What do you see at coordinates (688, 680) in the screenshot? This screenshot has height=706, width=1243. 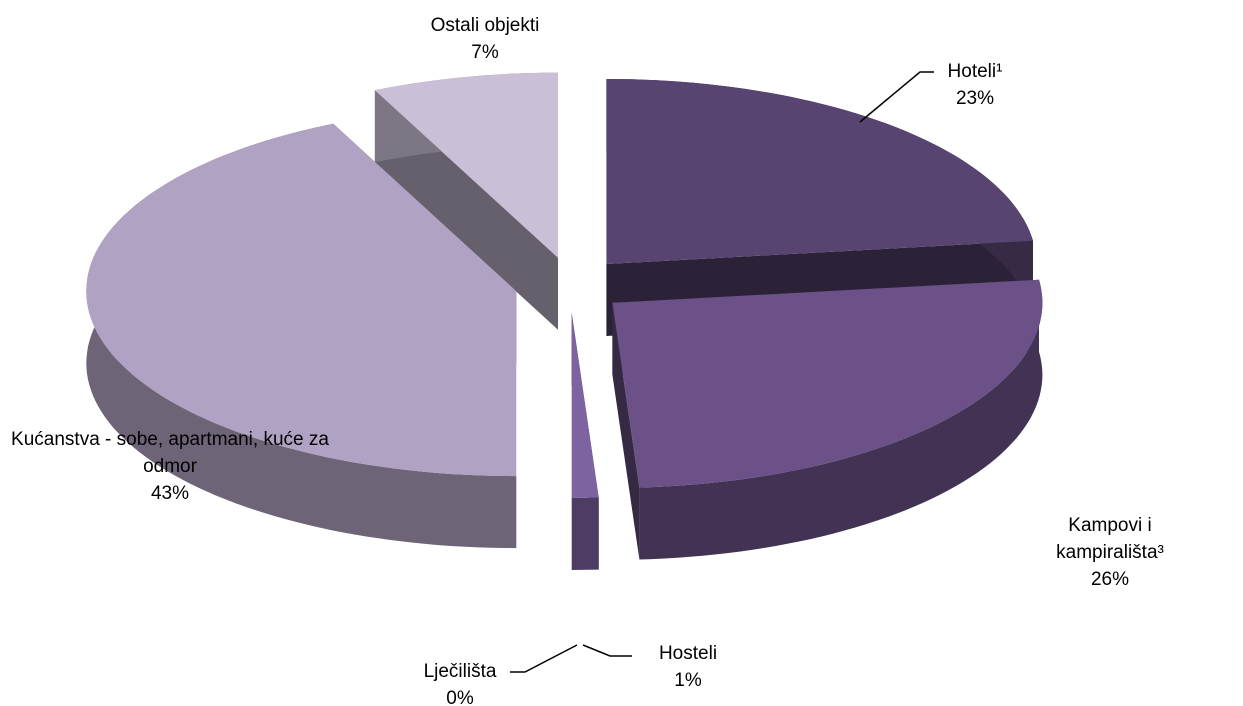 I see `value-label: 1%` at bounding box center [688, 680].